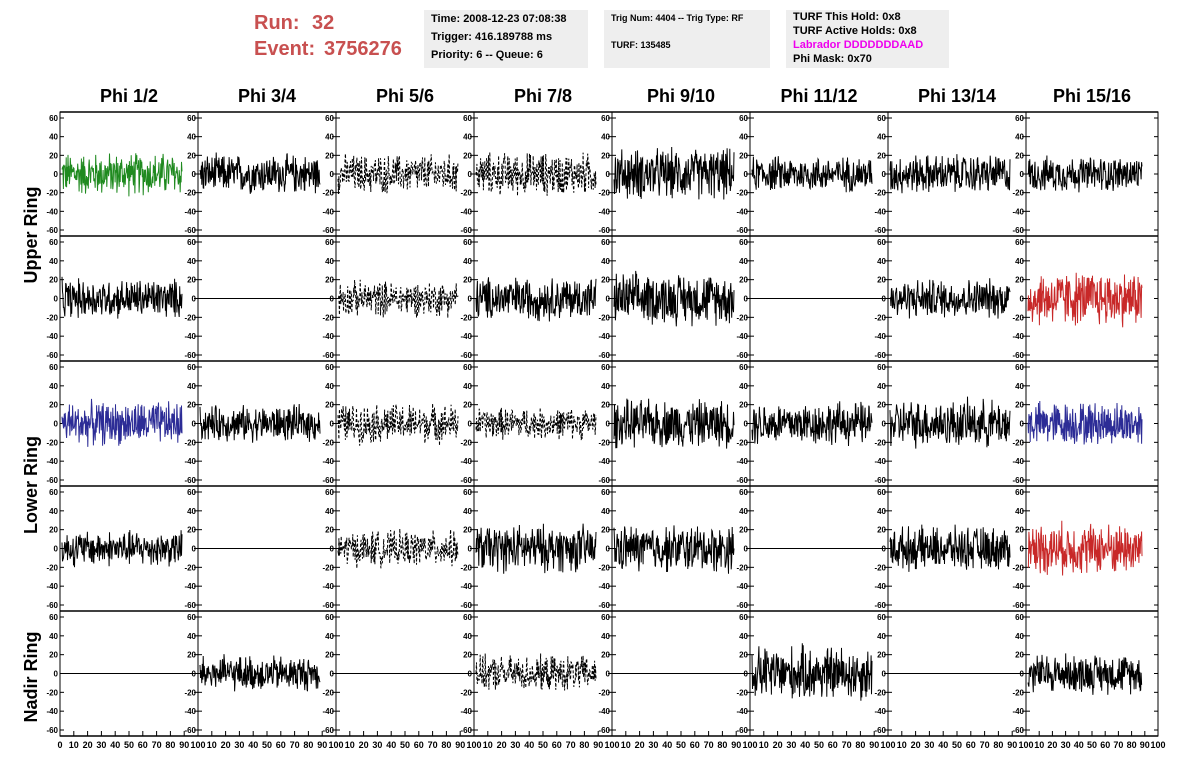  Describe the element at coordinates (267, 96) in the screenshot. I see `phi-header-3-4: Phi 3/4` at that location.